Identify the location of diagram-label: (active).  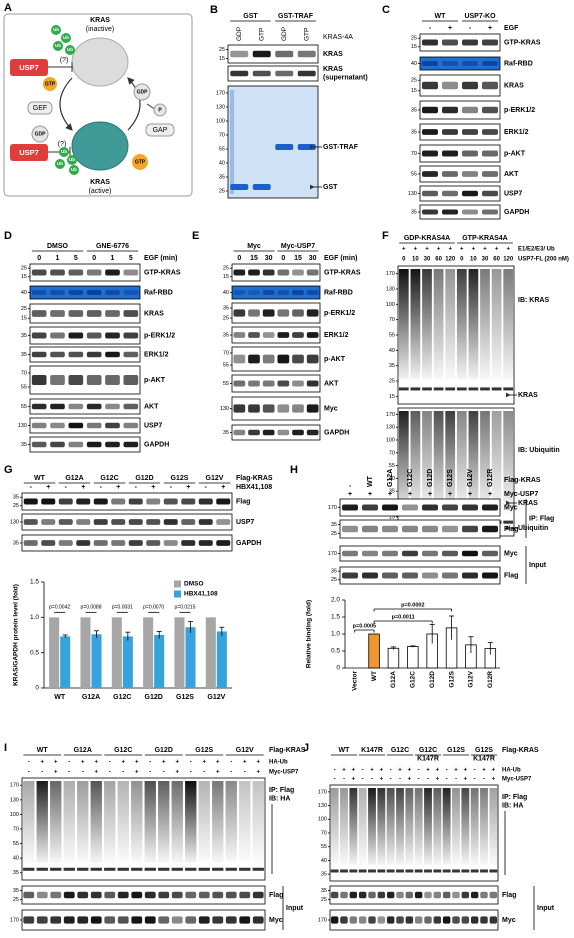
(100, 191).